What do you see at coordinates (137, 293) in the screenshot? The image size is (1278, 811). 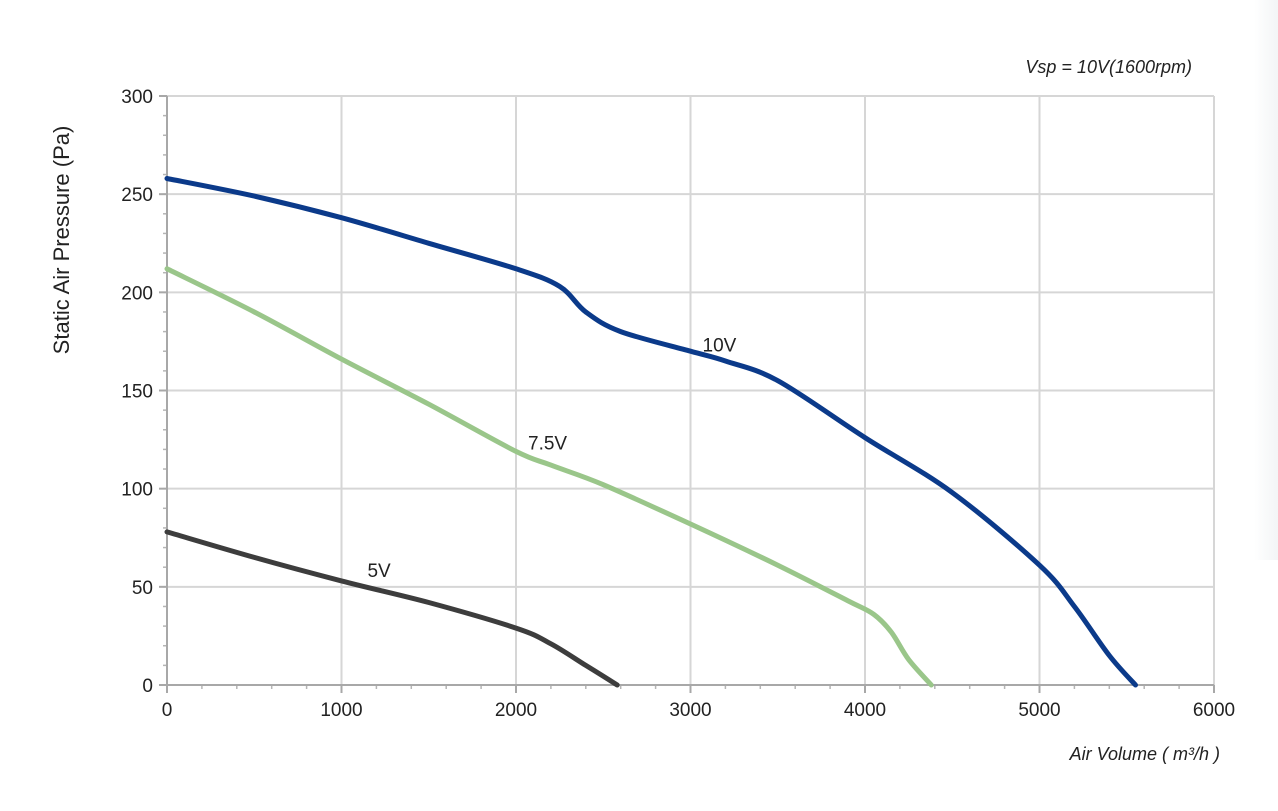 I see `y-tick-label: 200` at bounding box center [137, 293].